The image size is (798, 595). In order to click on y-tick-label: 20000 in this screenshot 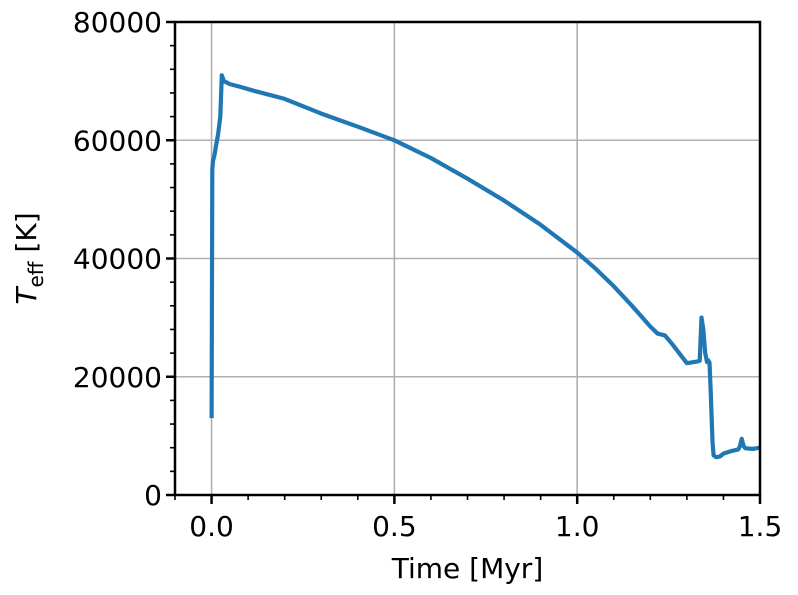, I will do `click(117, 377)`.